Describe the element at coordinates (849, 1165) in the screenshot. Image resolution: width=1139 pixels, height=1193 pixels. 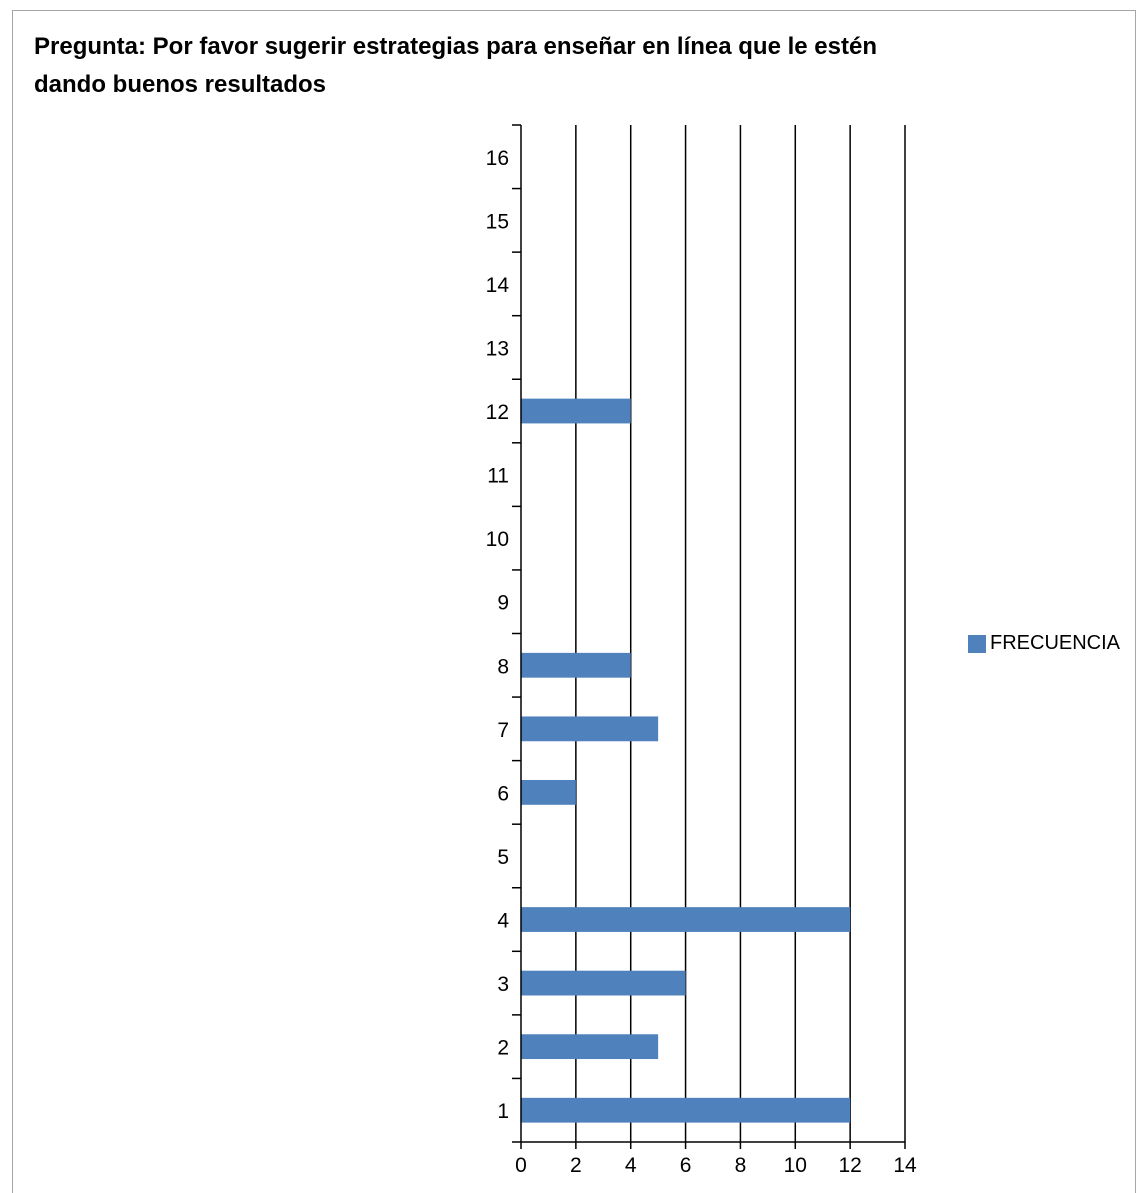
I see `x-tick-label: 12` at that location.